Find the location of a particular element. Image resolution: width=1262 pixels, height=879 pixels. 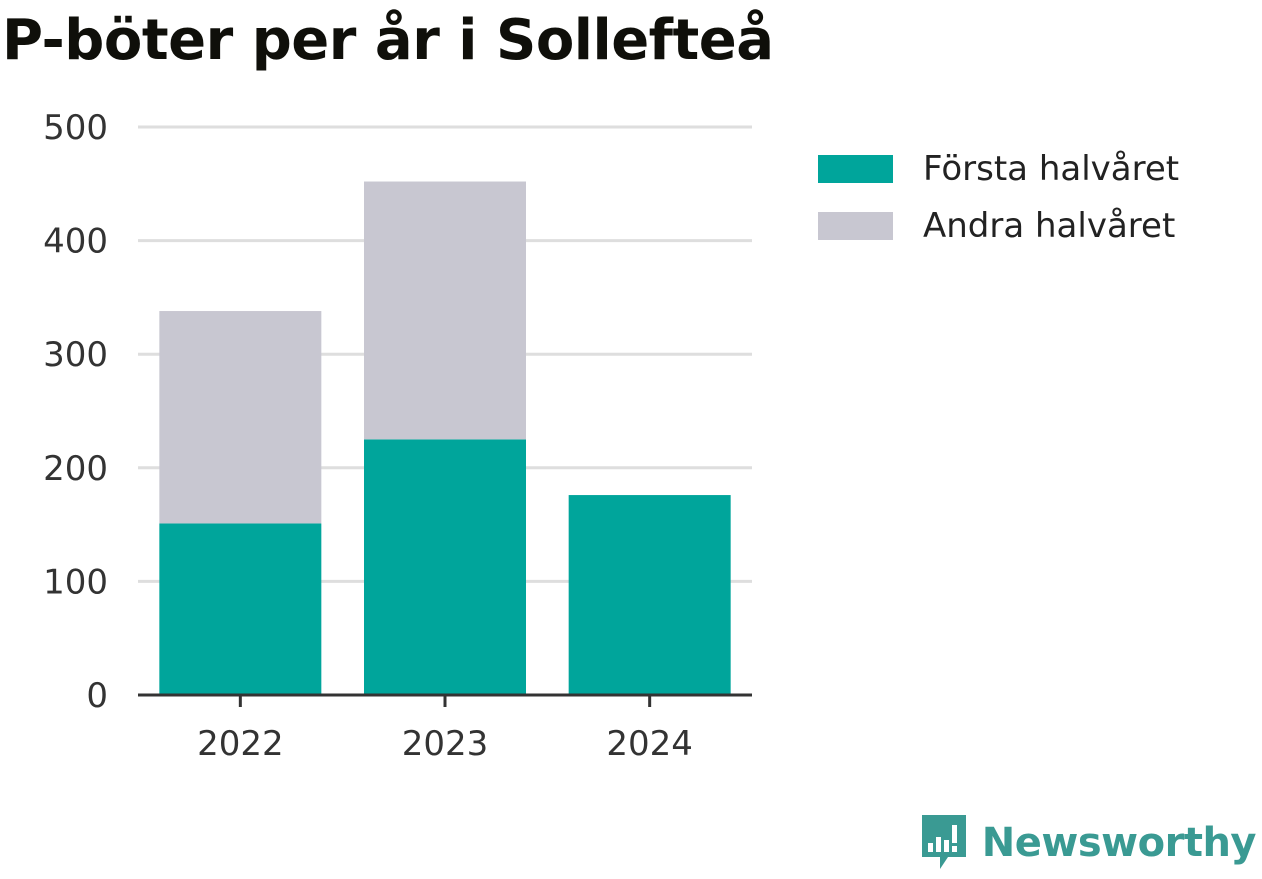

bar-2024-first-half is located at coordinates (649, 595).